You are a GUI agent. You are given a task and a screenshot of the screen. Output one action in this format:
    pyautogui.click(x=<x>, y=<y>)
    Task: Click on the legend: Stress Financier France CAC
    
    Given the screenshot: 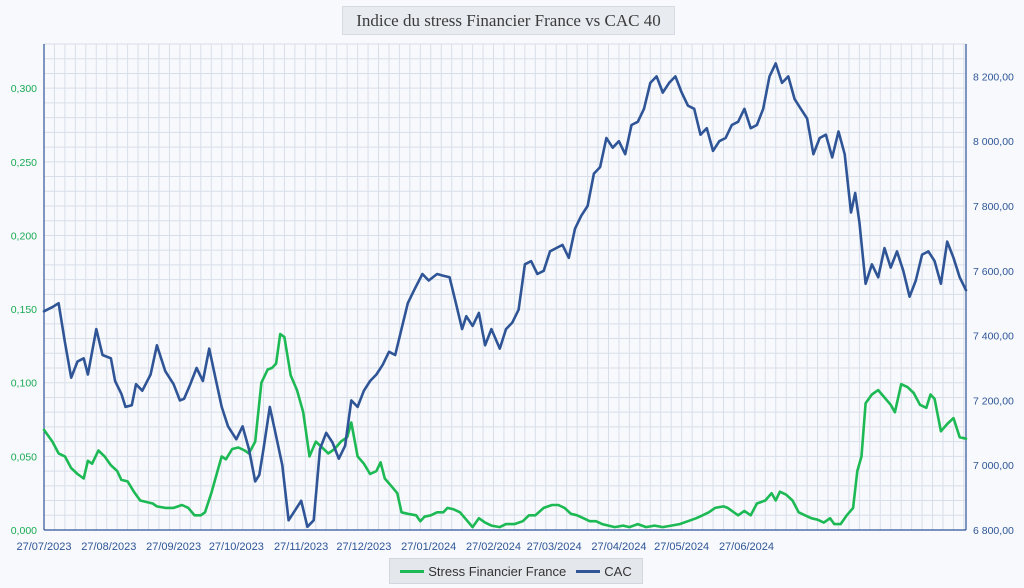 What is the action you would take?
    pyautogui.click(x=516, y=571)
    